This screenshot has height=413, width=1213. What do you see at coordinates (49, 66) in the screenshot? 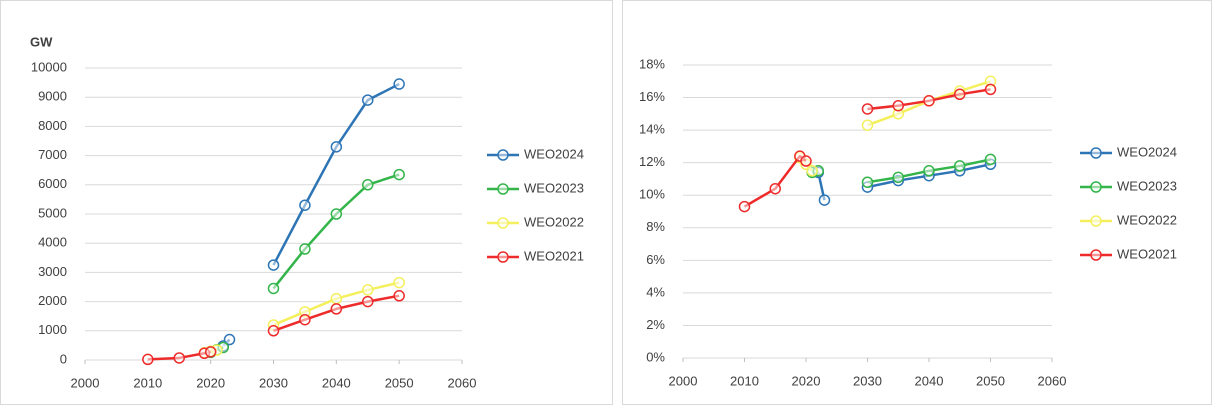
I see `y-tick-label: 10000` at bounding box center [49, 66].